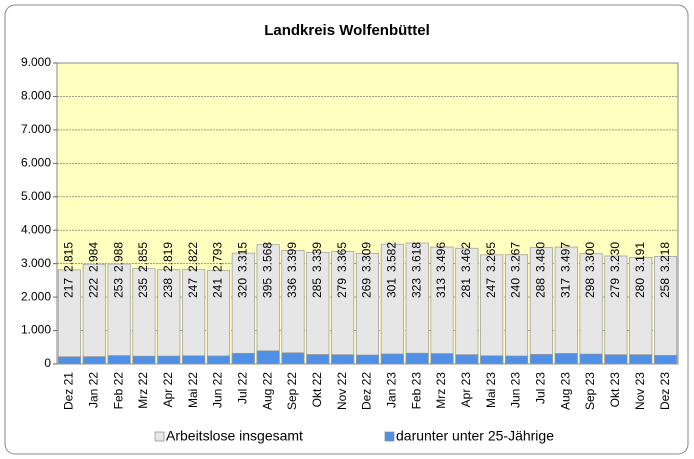  I want to click on data-label: 280, so click(640, 288).